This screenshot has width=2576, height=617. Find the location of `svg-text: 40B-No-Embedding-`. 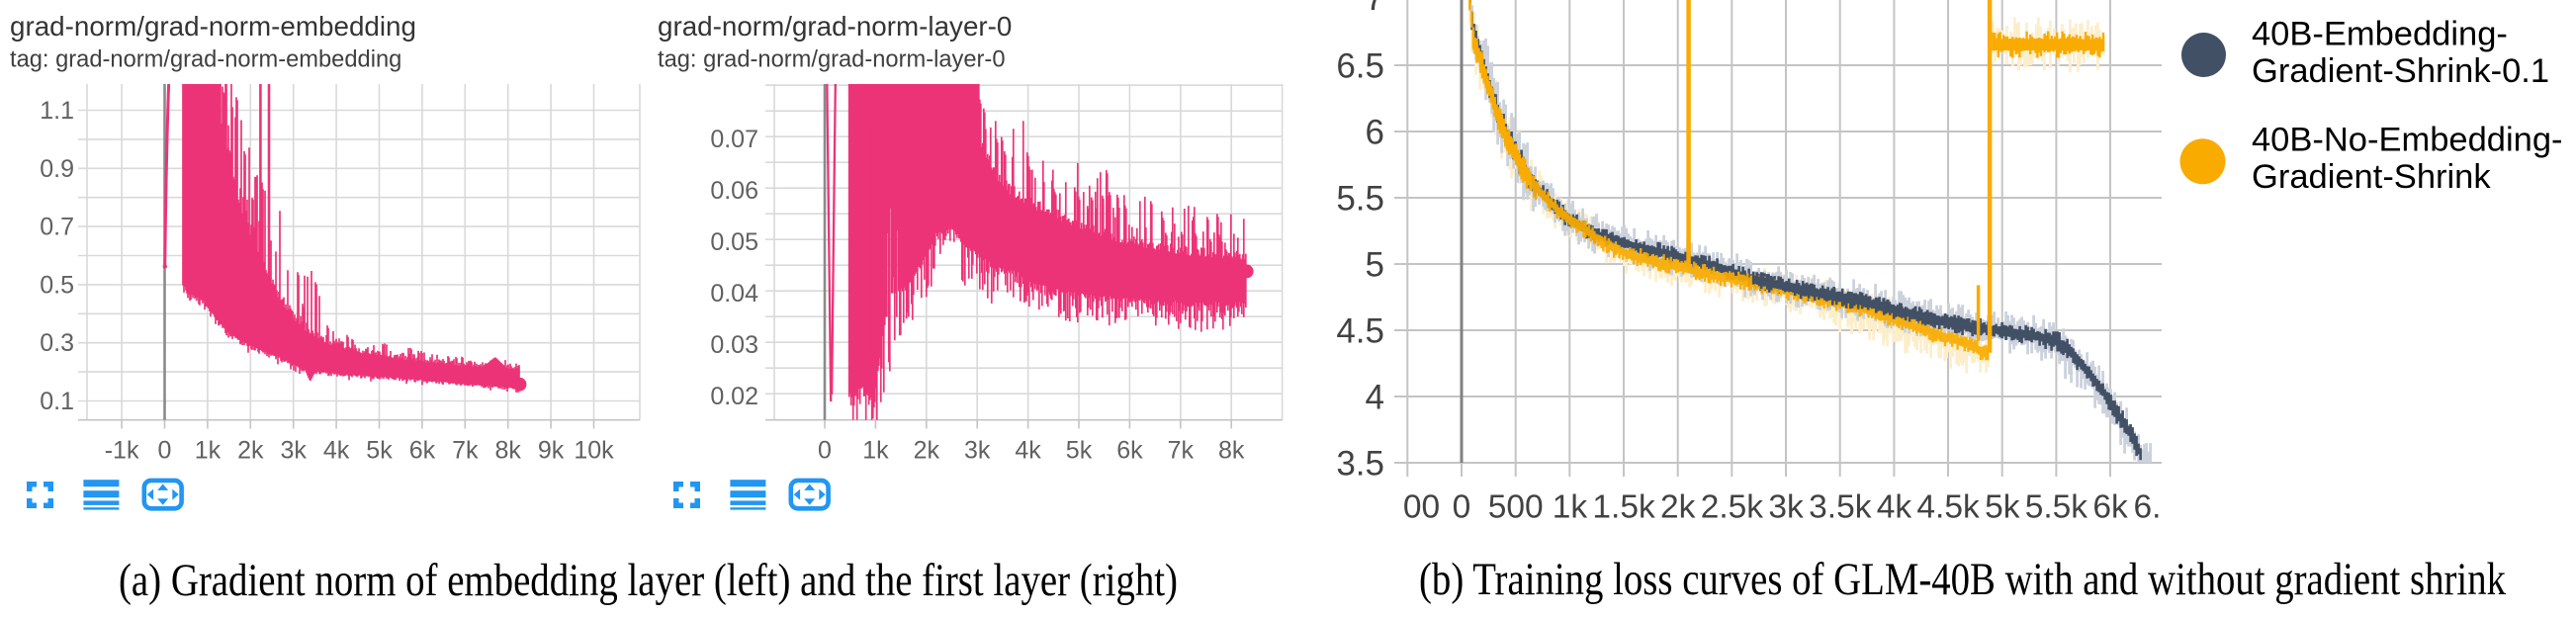

svg-text: 40B-No-Embedding- is located at coordinates (2407, 140).